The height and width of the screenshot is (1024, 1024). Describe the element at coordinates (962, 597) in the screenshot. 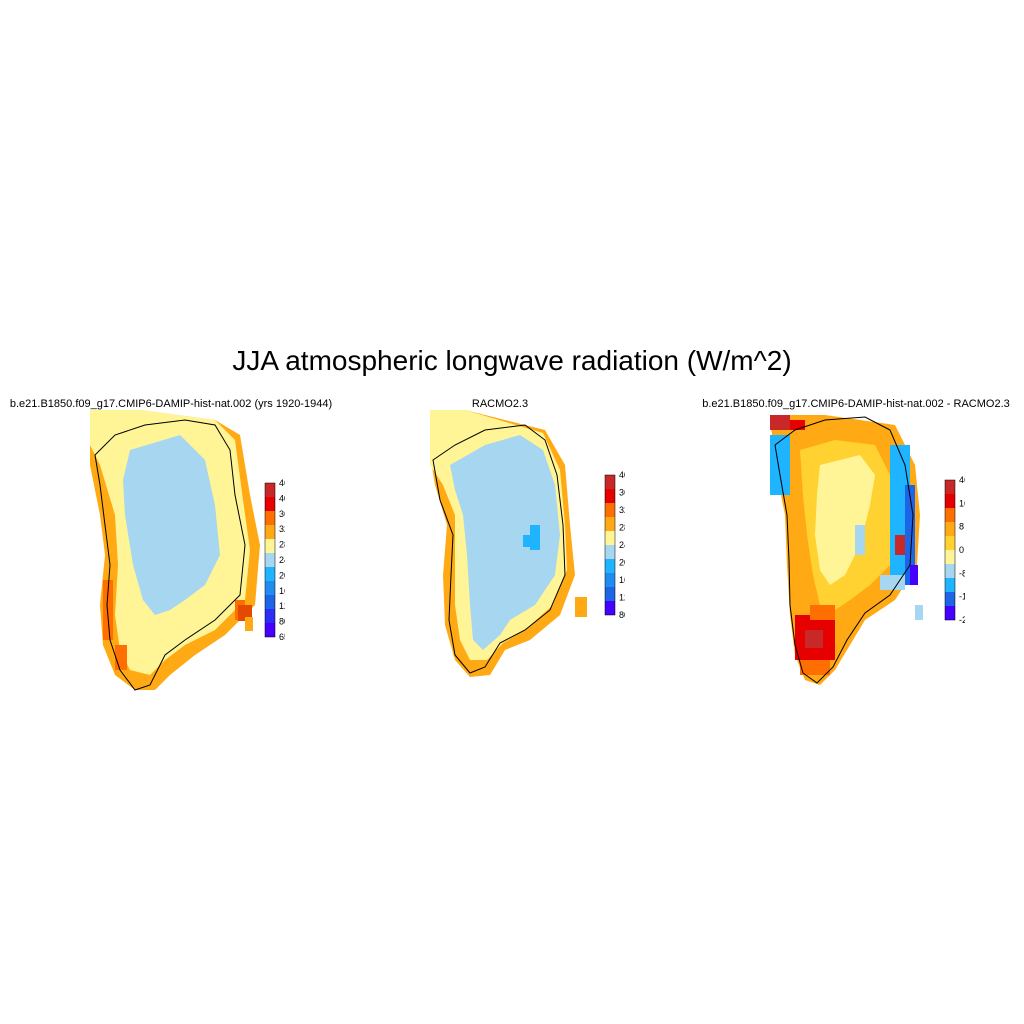

I see `colorbar-tick-label: -16` at that location.